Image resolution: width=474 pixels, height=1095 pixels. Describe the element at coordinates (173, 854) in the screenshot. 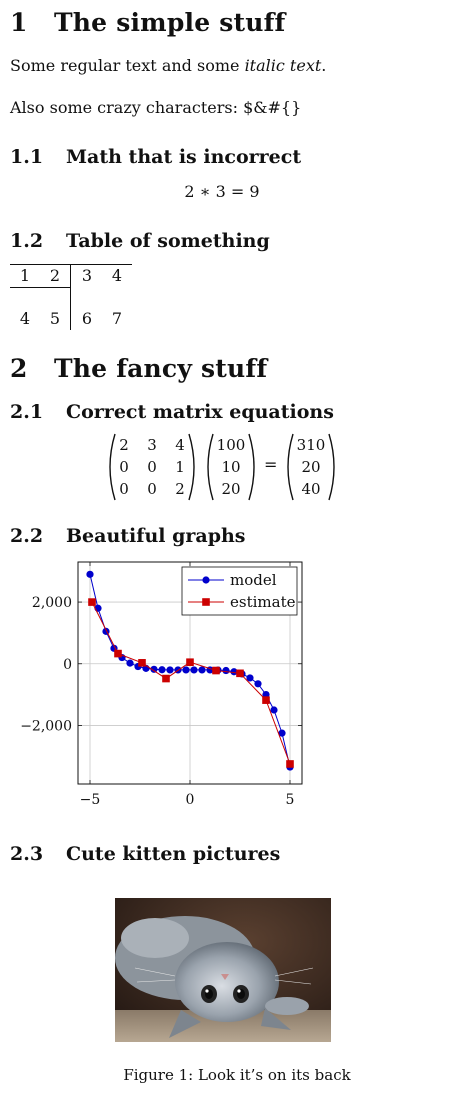

I see `subsection-title: Cute kitten pictures` at that location.